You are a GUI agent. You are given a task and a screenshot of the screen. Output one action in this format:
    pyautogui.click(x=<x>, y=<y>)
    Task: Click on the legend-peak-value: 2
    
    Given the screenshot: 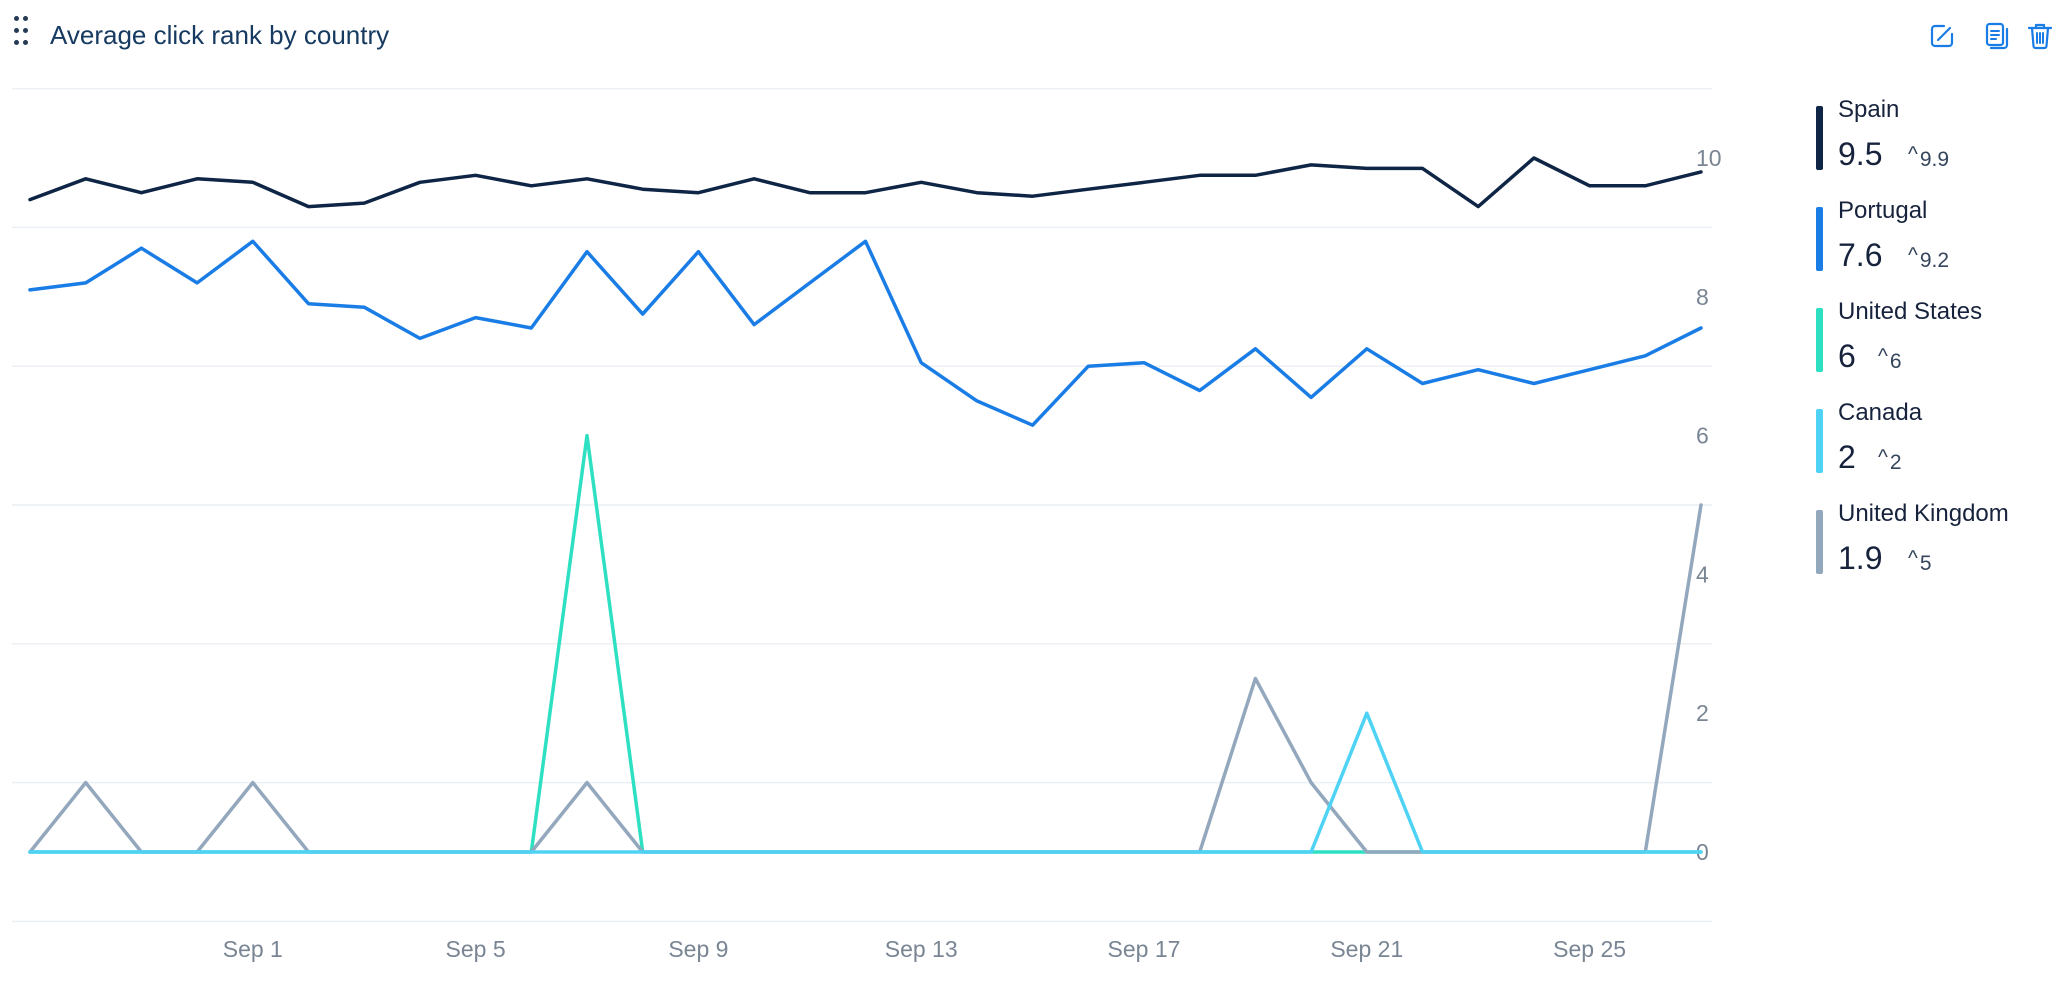 What is the action you would take?
    pyautogui.click(x=1895, y=462)
    